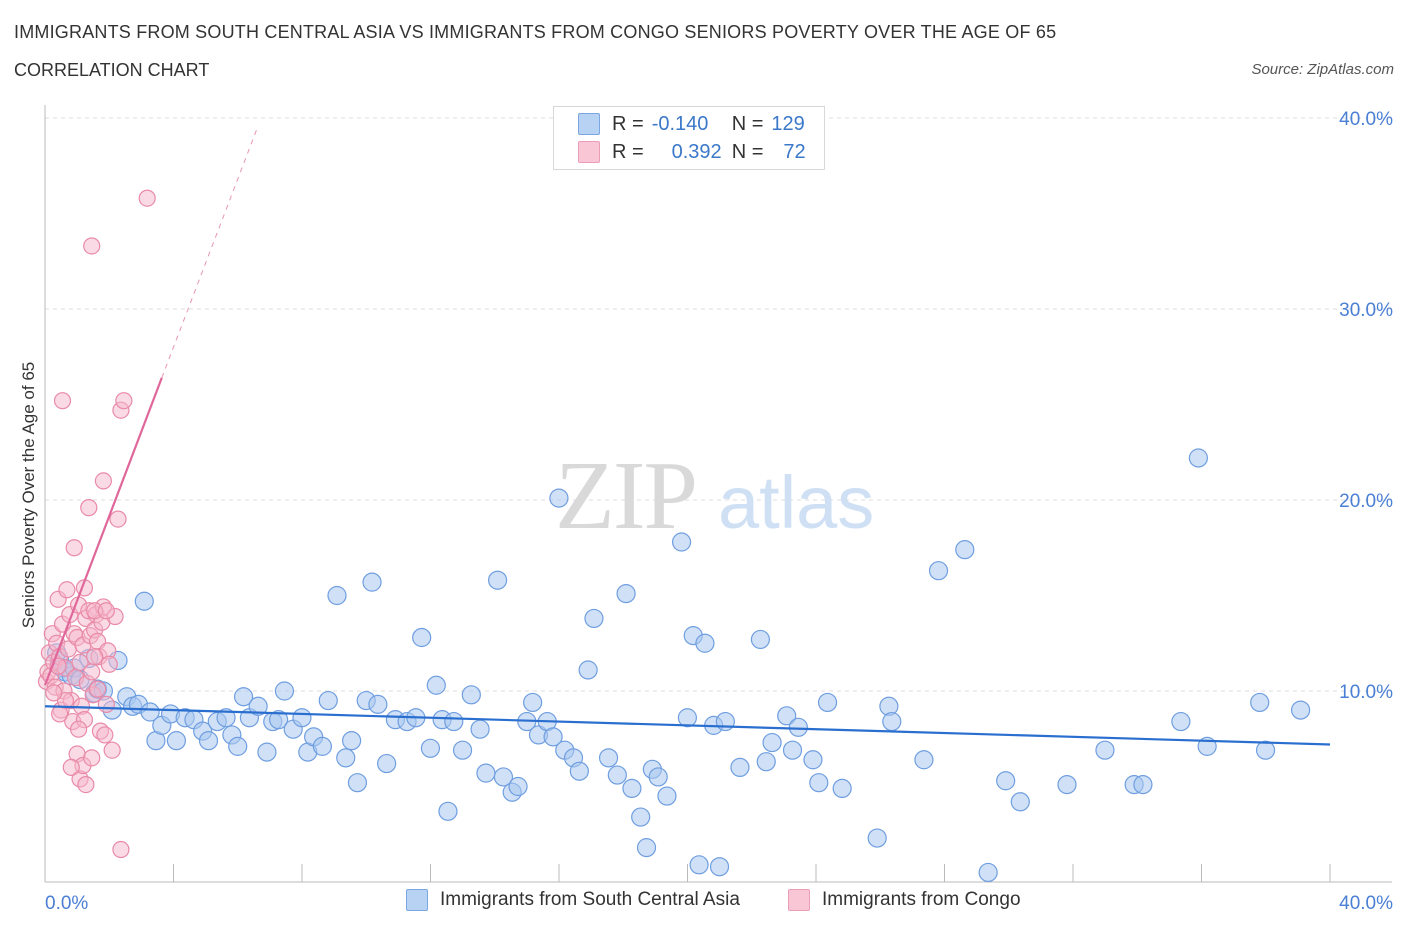 This screenshot has width=1406, height=930. Describe the element at coordinates (689, 138) in the screenshot. I see `correlation-legend: R = -0.140 N = 129 R = 0.392 N = 72` at that location.